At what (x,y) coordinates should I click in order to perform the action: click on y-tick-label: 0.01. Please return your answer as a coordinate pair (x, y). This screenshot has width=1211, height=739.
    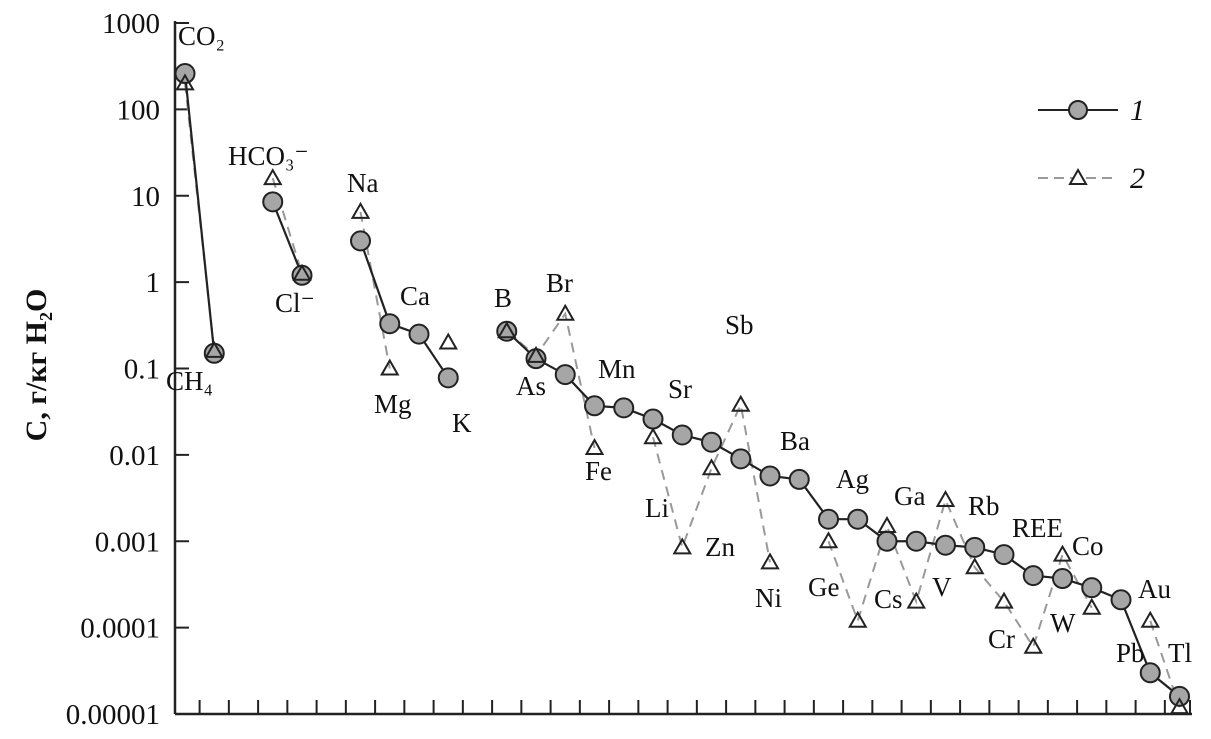
    Looking at the image, I should click on (134, 456).